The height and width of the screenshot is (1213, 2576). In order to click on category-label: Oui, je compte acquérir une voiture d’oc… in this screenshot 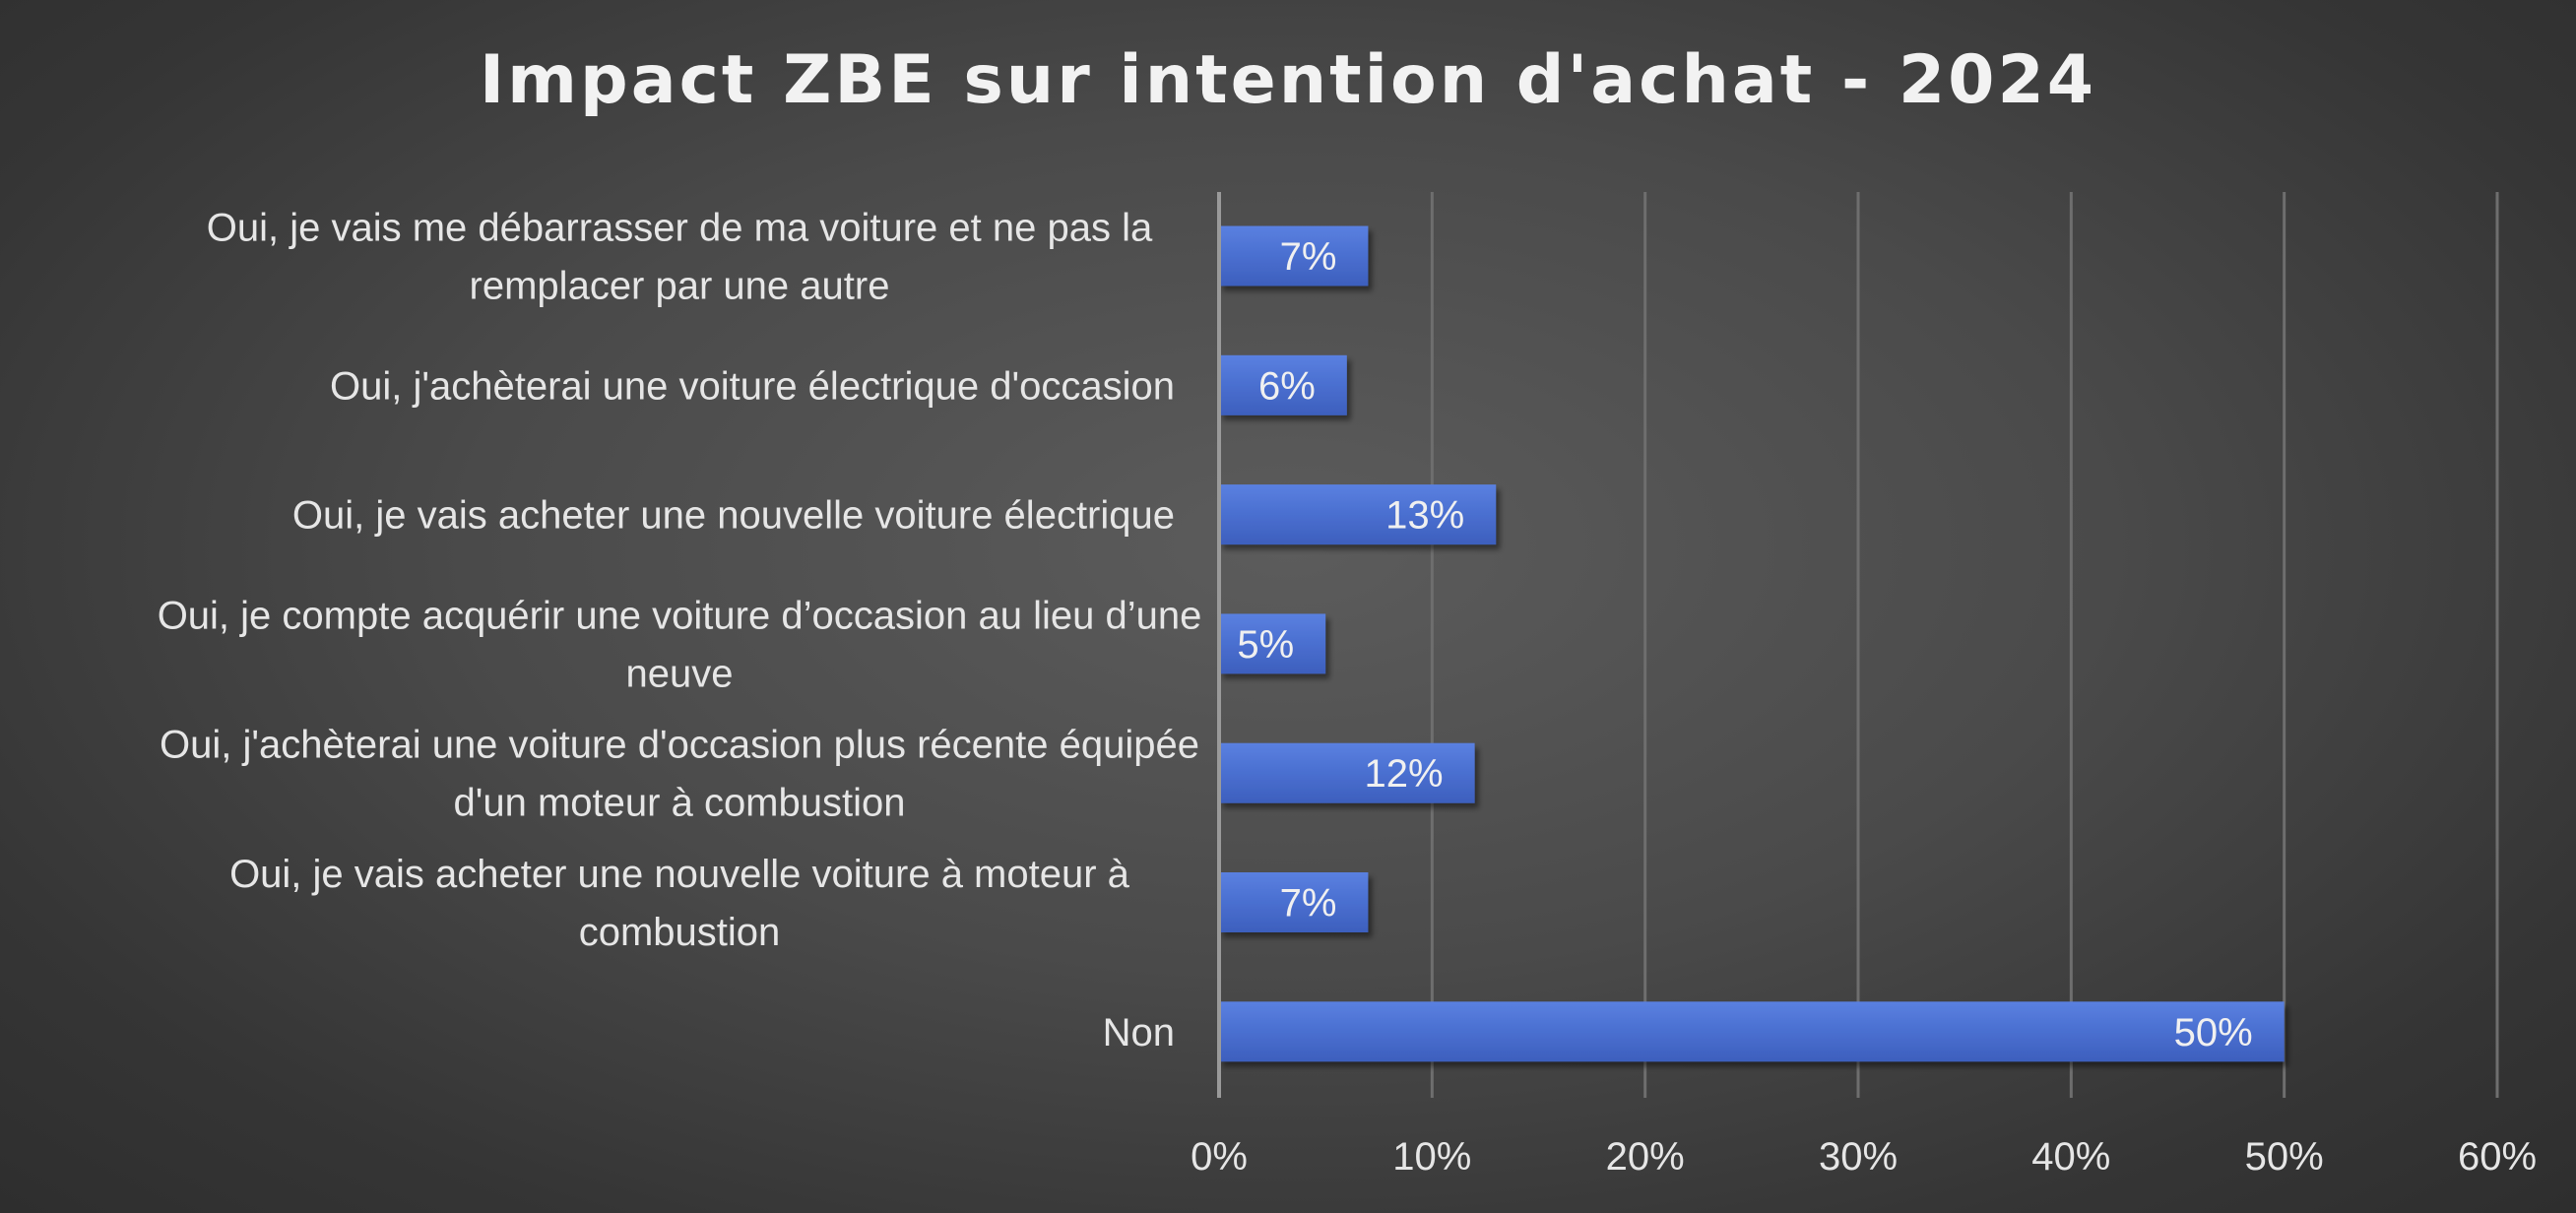, I will do `click(680, 644)`.